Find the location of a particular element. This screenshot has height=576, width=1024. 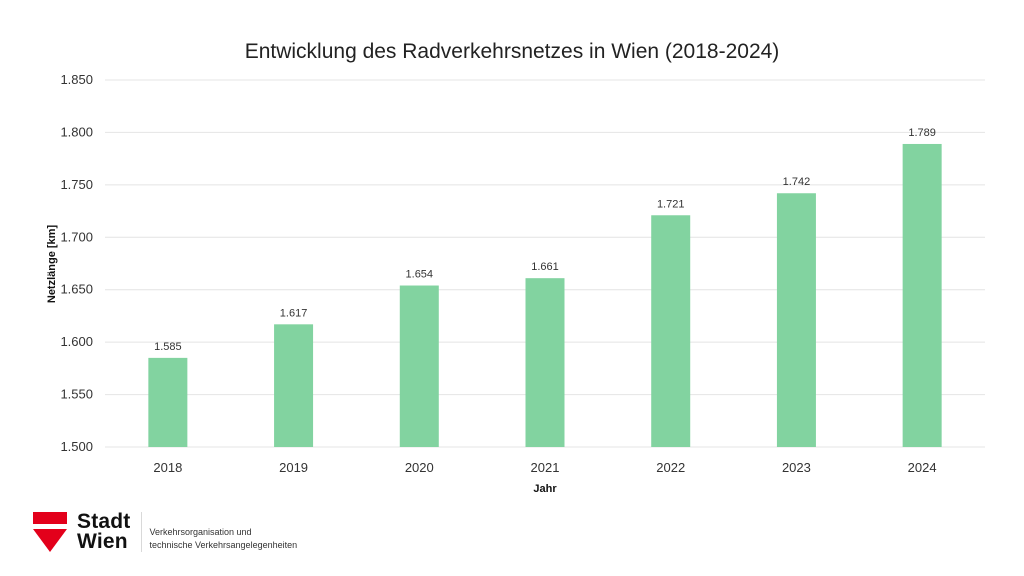

logo-line-2: Wien is located at coordinates (102, 541).